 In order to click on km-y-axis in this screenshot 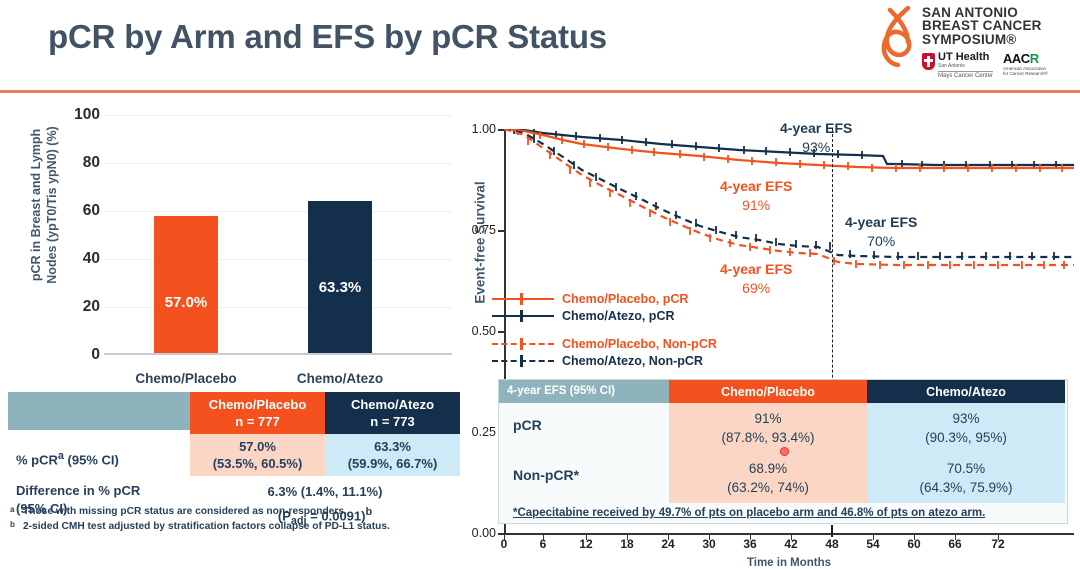, I will do `click(505, 331)`.